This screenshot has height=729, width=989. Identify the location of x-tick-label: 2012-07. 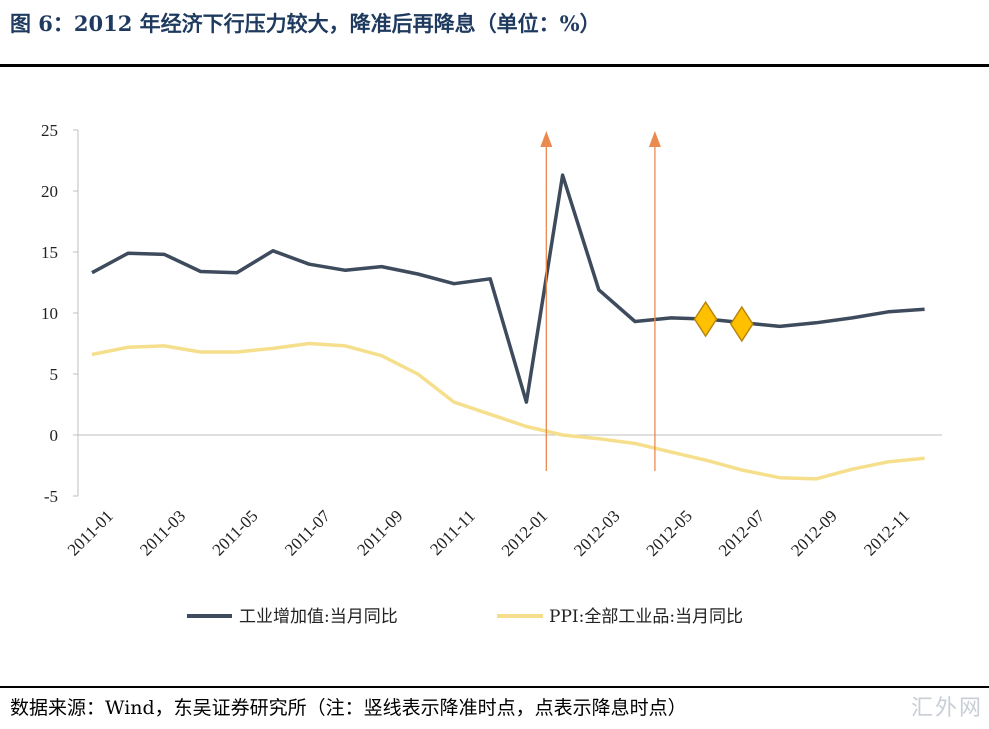
(742, 533).